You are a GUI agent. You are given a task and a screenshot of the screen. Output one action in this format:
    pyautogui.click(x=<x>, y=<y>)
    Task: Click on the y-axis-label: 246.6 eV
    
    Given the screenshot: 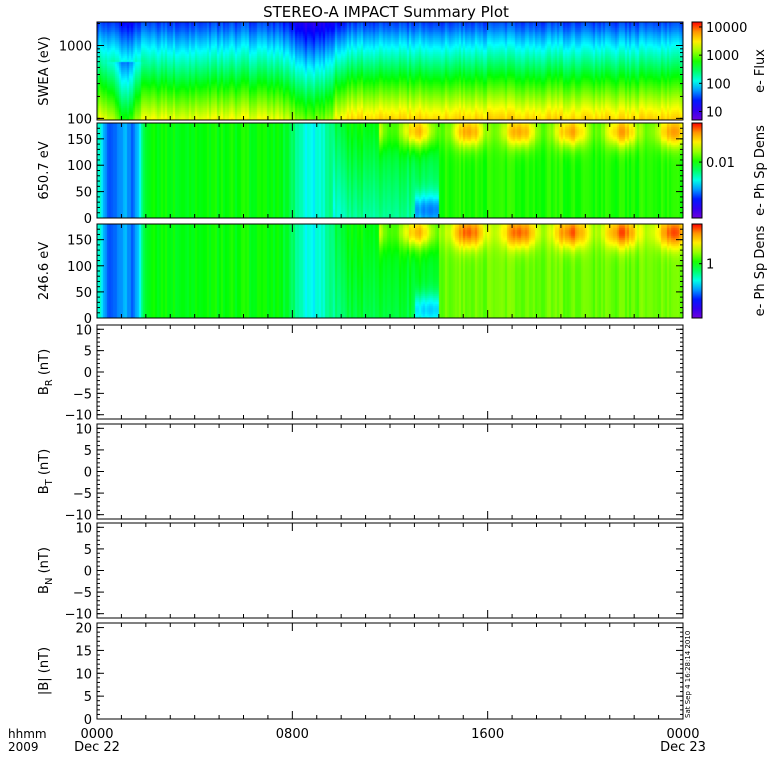 What is the action you would take?
    pyautogui.click(x=44, y=271)
    